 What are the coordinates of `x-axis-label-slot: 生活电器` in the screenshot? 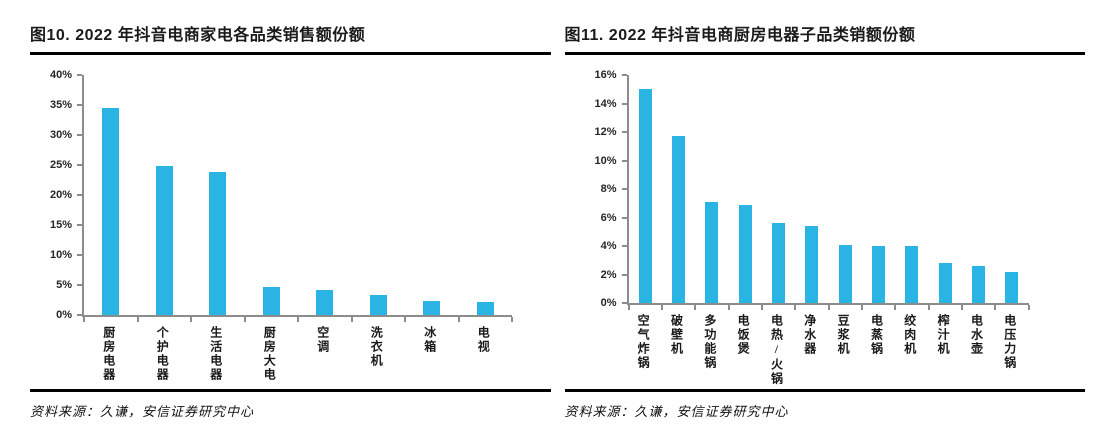 It's located at (216, 354).